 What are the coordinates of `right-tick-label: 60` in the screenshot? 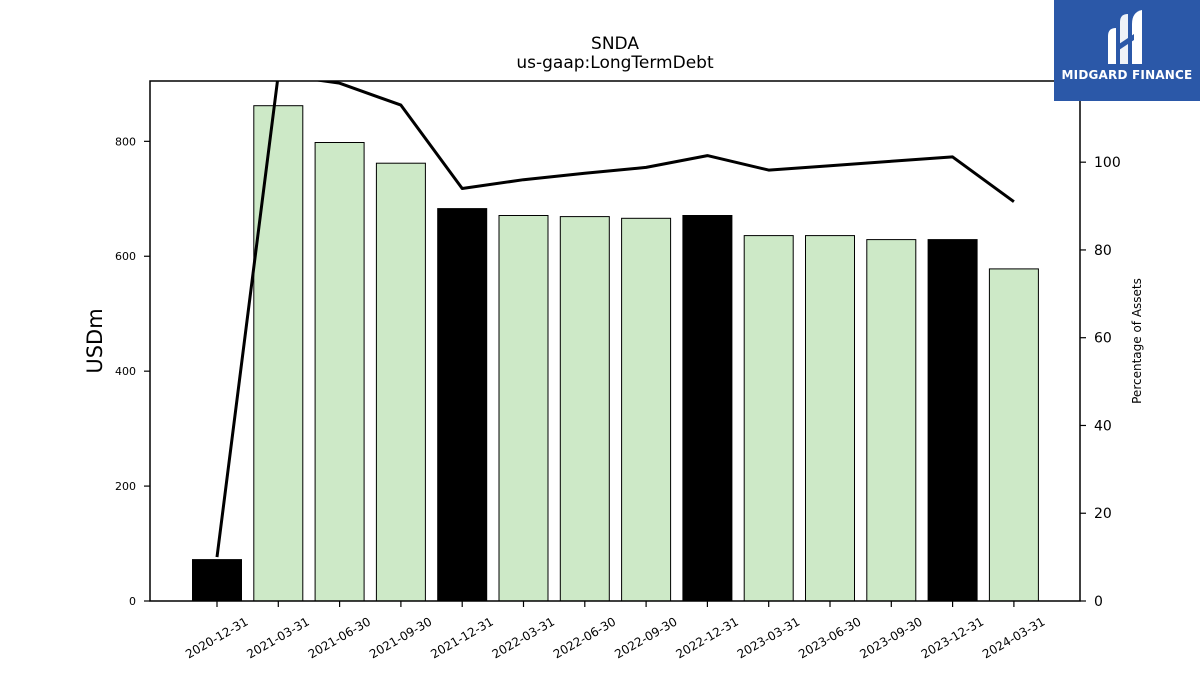 It's located at (1103, 339).